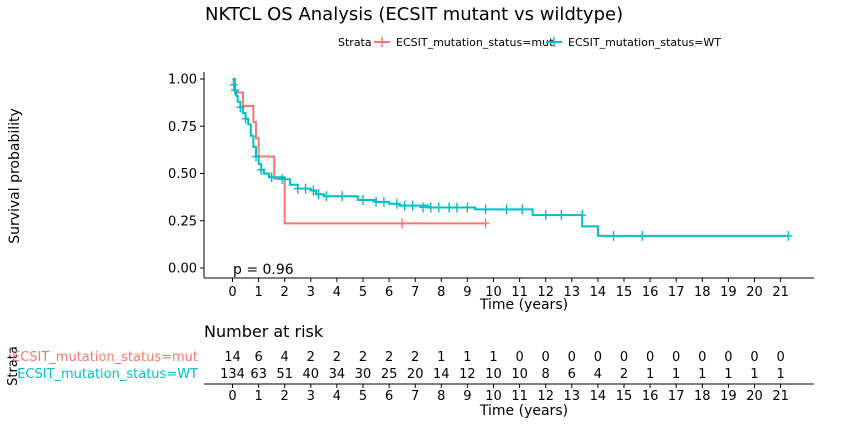 The image size is (850, 426). I want to click on risk-x-tick-label: 6, so click(389, 396).